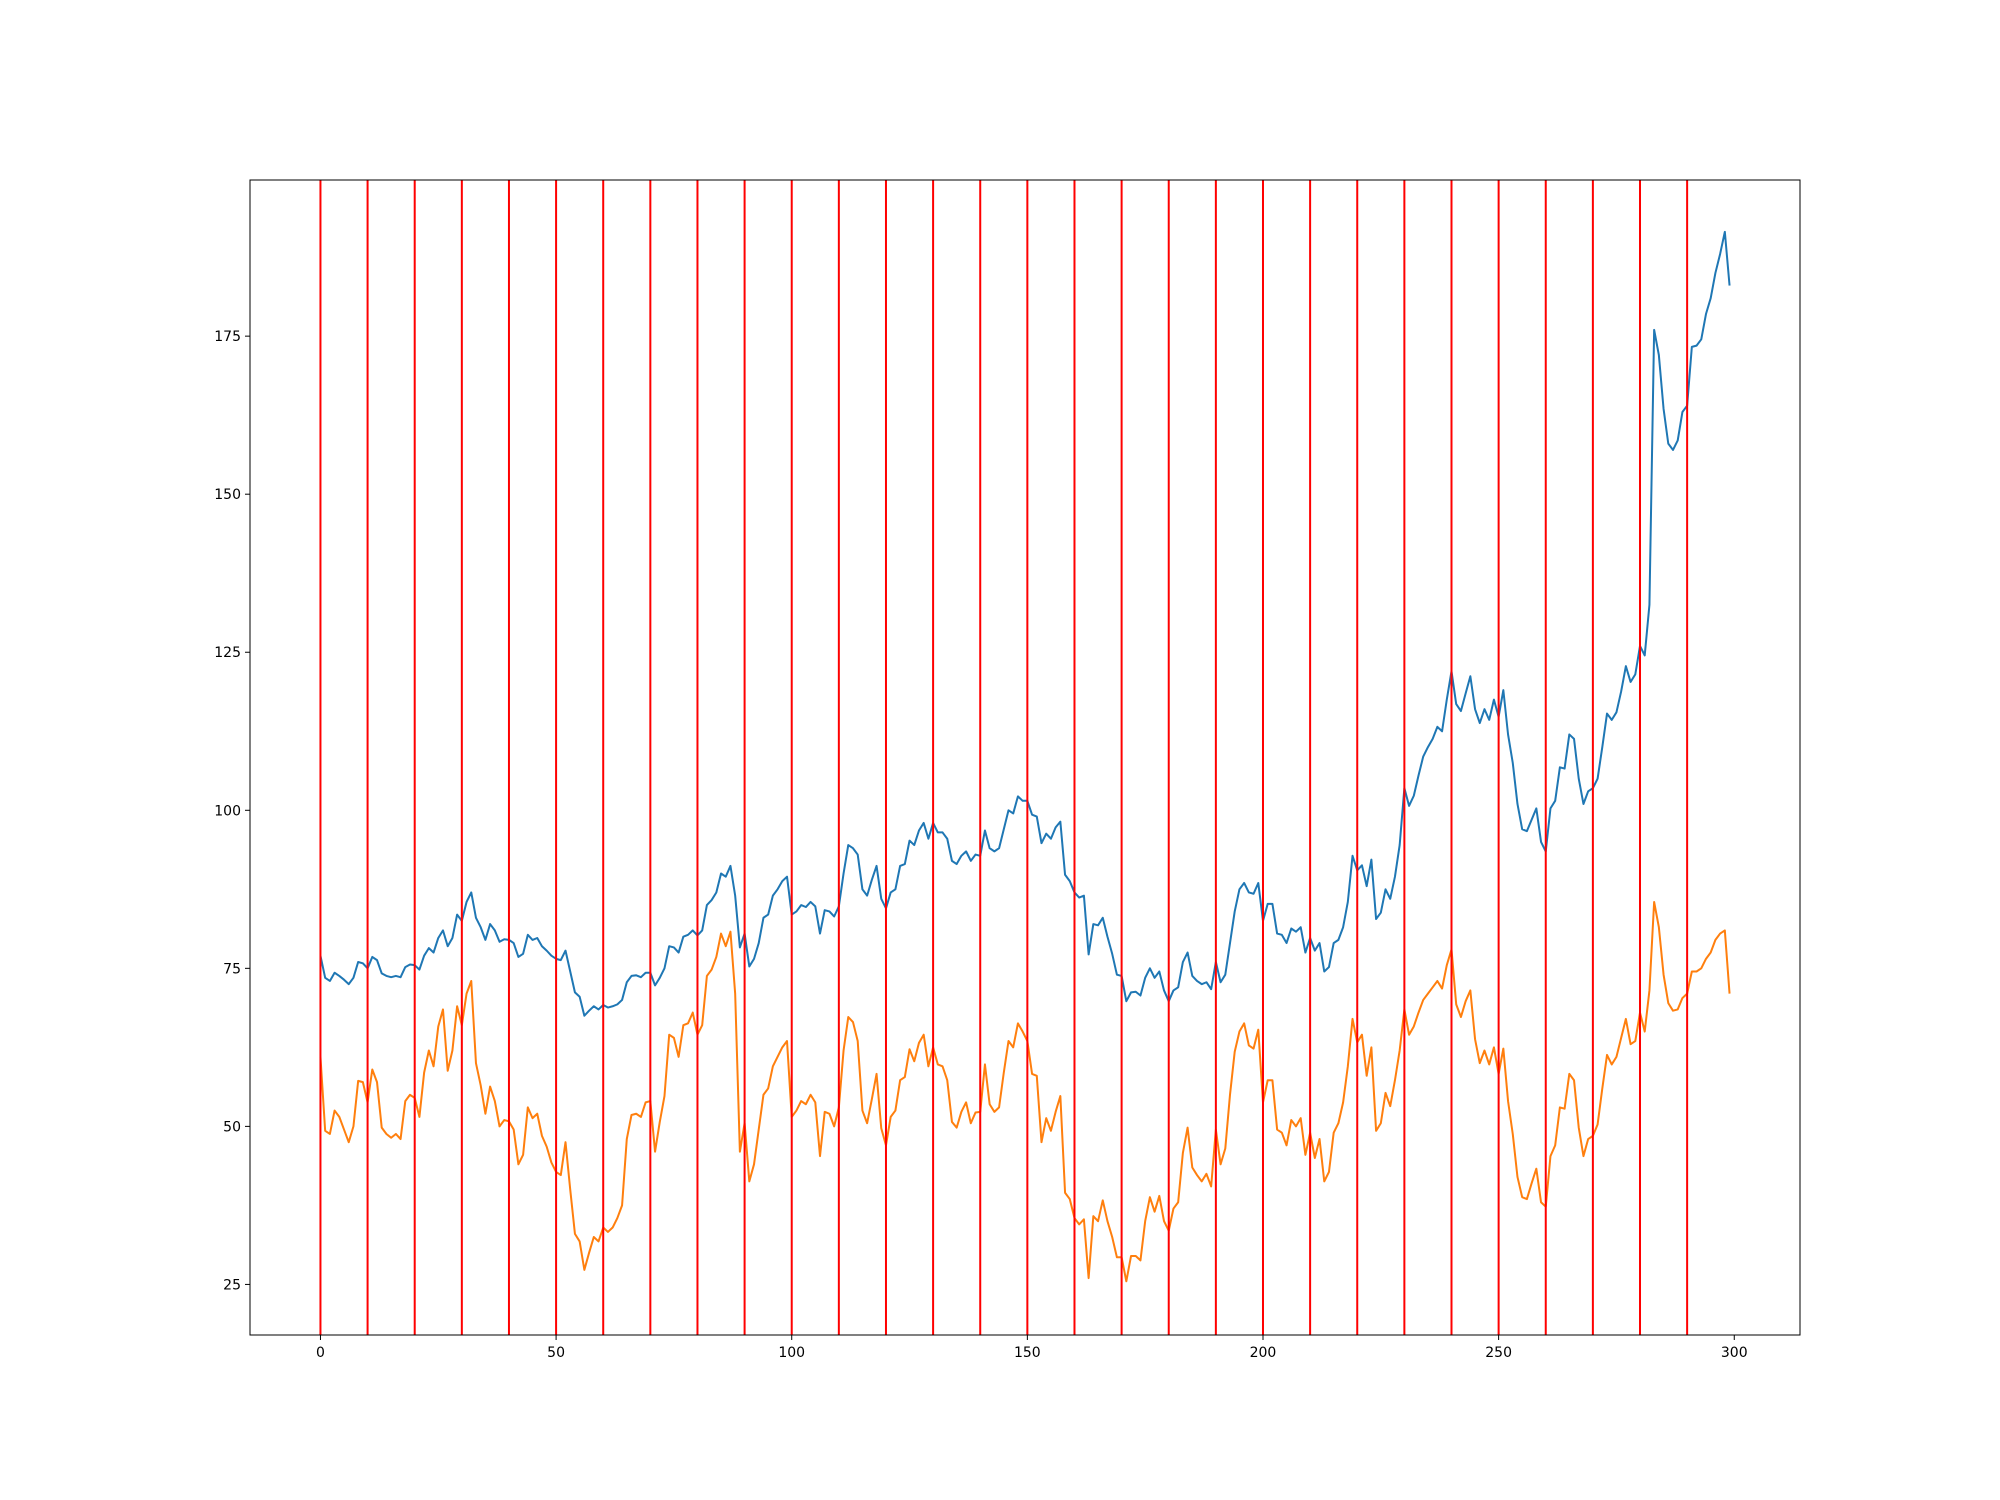 The image size is (2000, 1500). Describe the element at coordinates (791, 1353) in the screenshot. I see `x-tick-label: 100` at that location.